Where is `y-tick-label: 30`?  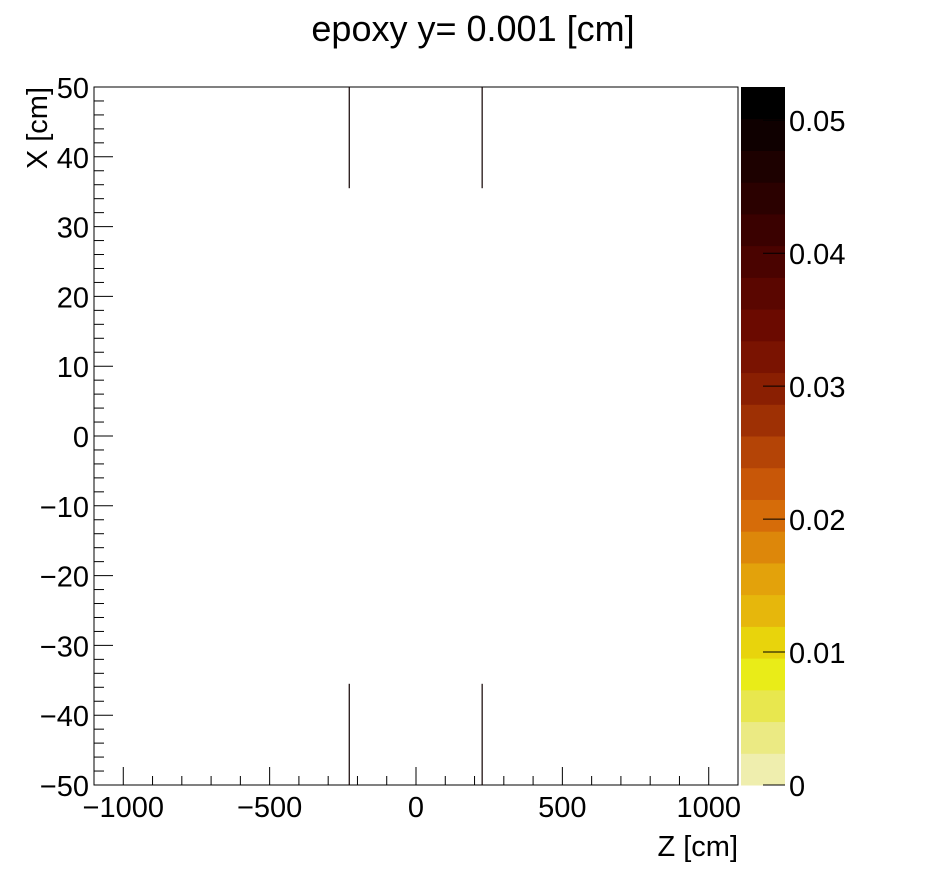
y-tick-label: 30 is located at coordinates (73, 229).